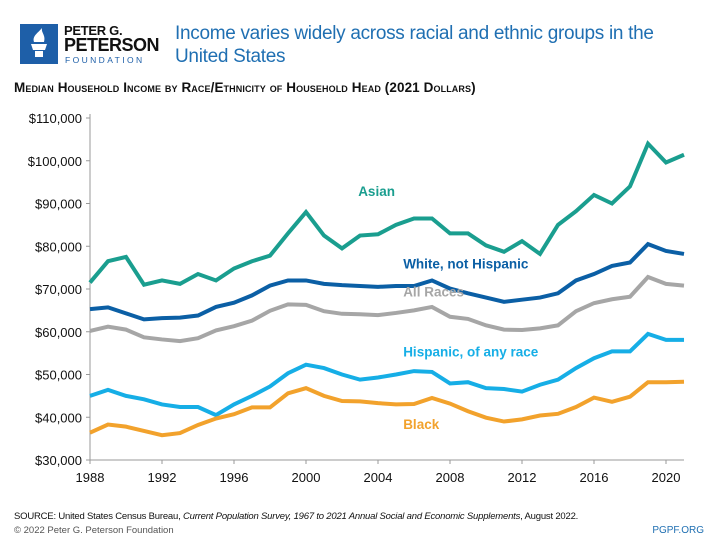 Image resolution: width=720 pixels, height=540 pixels. I want to click on series-line-all-races, so click(387, 309).